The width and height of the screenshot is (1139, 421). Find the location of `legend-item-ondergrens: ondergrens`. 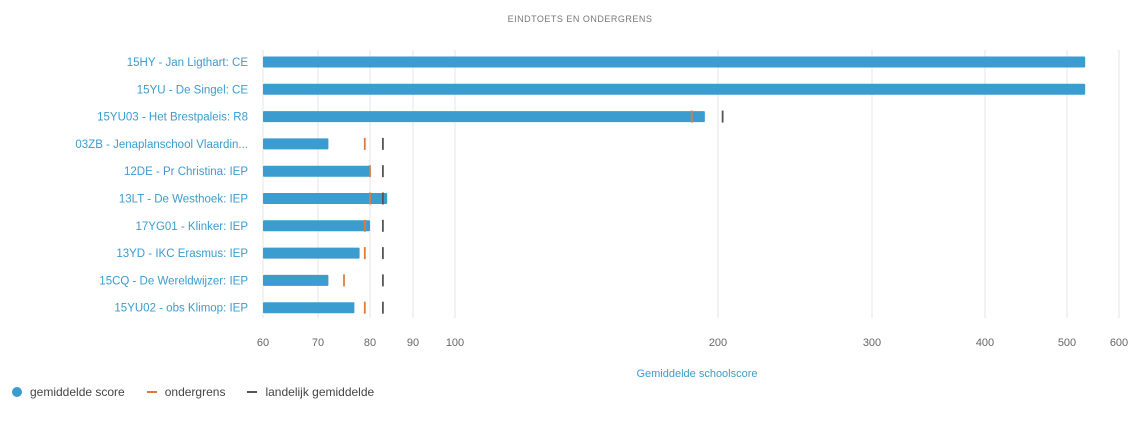

legend-item-ondergrens: ondergrens is located at coordinates (186, 392).